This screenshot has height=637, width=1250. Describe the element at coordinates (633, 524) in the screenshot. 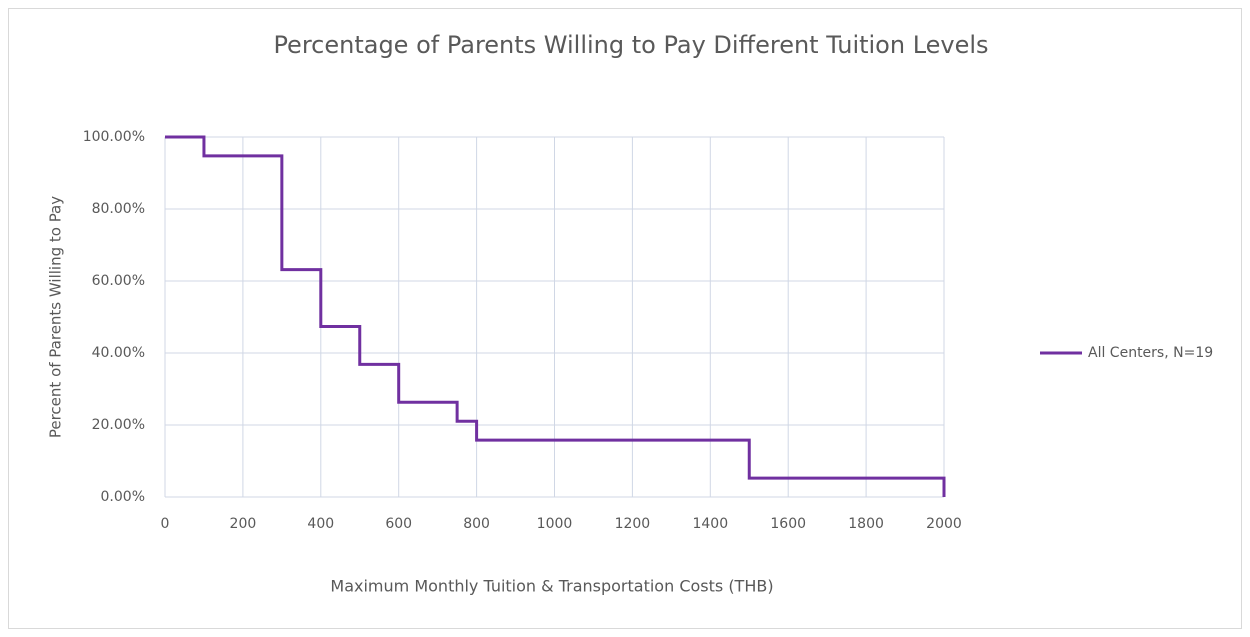

I see `x-tick-label: 1200` at that location.